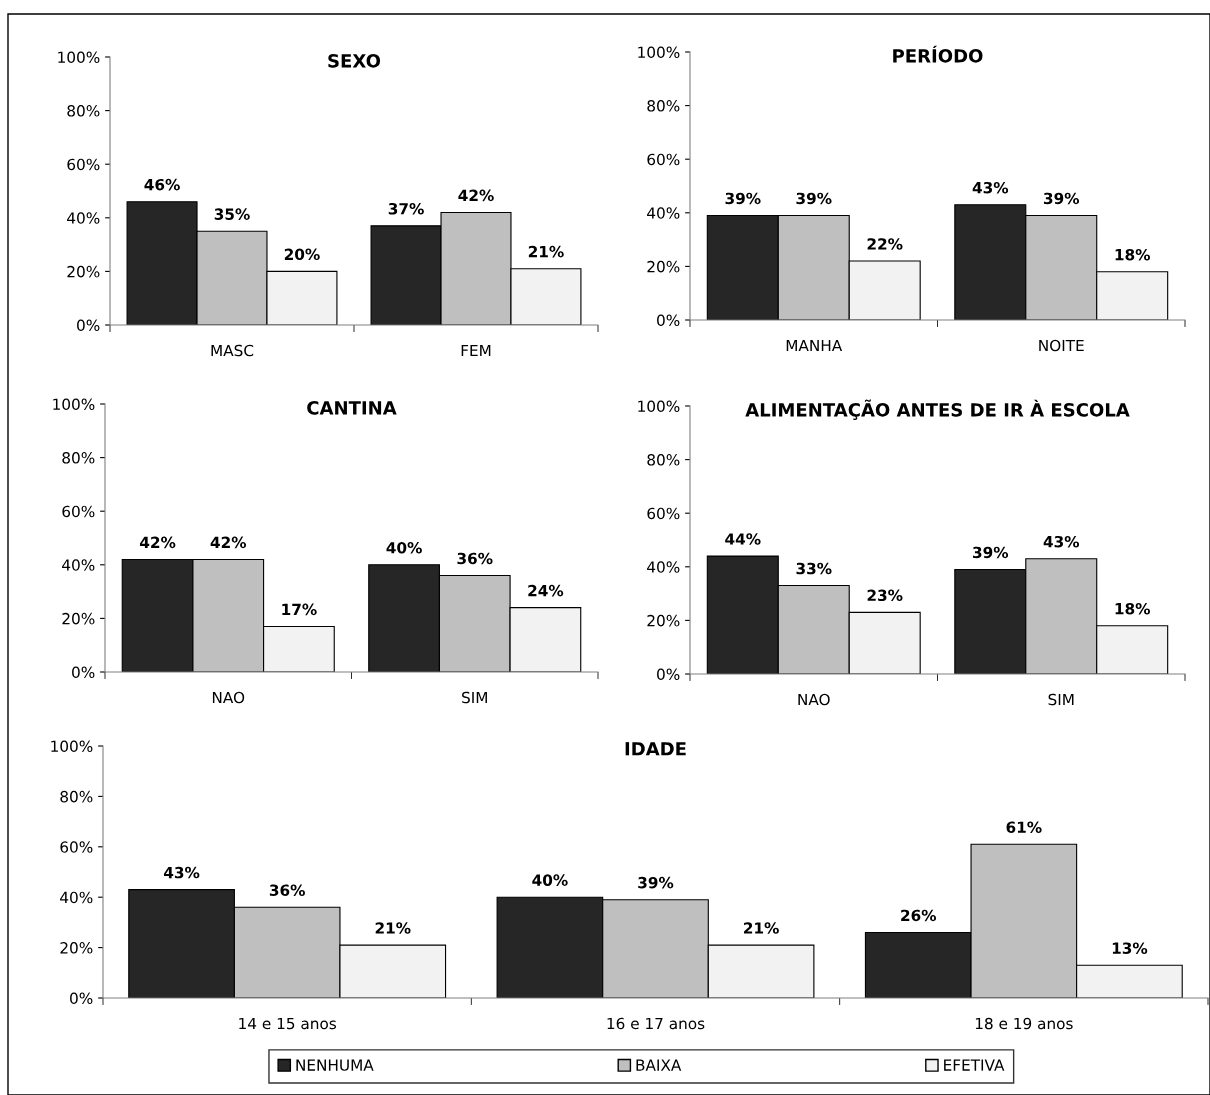  What do you see at coordinates (299, 609) in the screenshot?
I see `data-label: 17%` at bounding box center [299, 609].